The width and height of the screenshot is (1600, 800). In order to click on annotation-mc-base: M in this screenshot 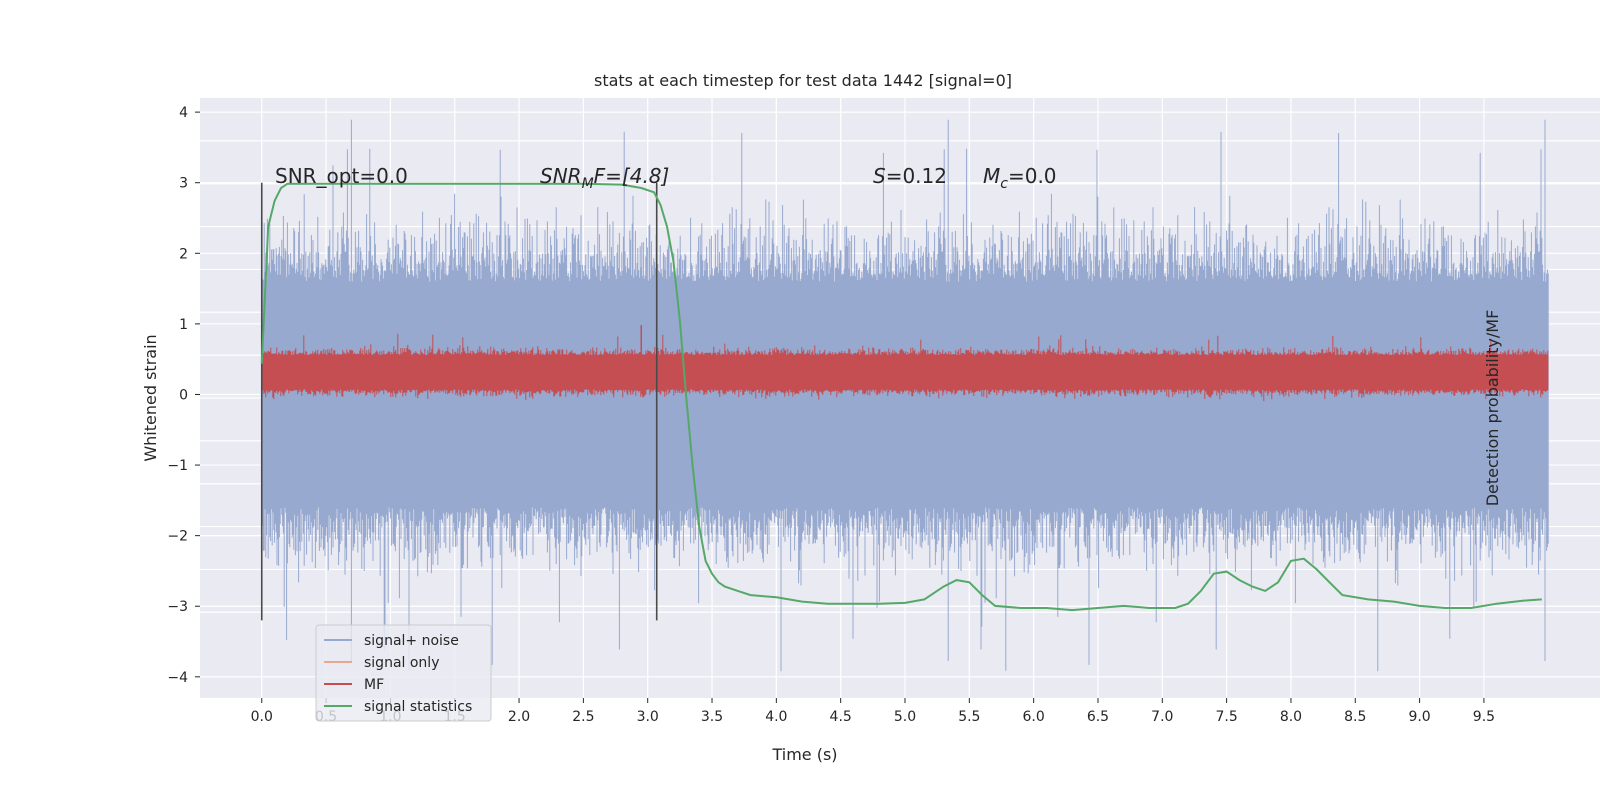, I will do `click(991, 176)`.